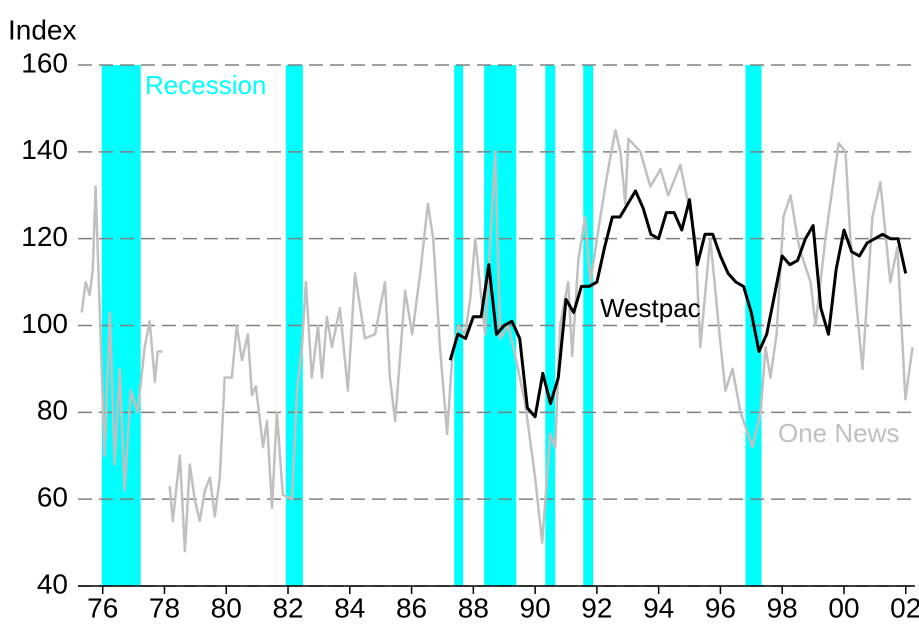 The width and height of the screenshot is (919, 628). Describe the element at coordinates (720, 607) in the screenshot. I see `x-tick-label: 96` at that location.